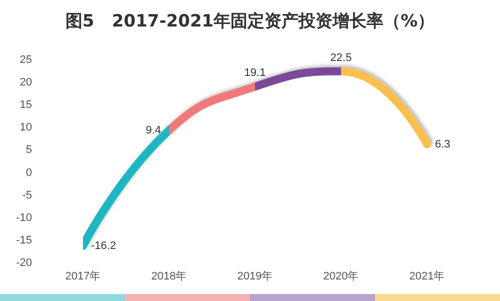 The width and height of the screenshot is (500, 301). Describe the element at coordinates (24, 240) in the screenshot. I see `y-tick-label: -15` at that location.